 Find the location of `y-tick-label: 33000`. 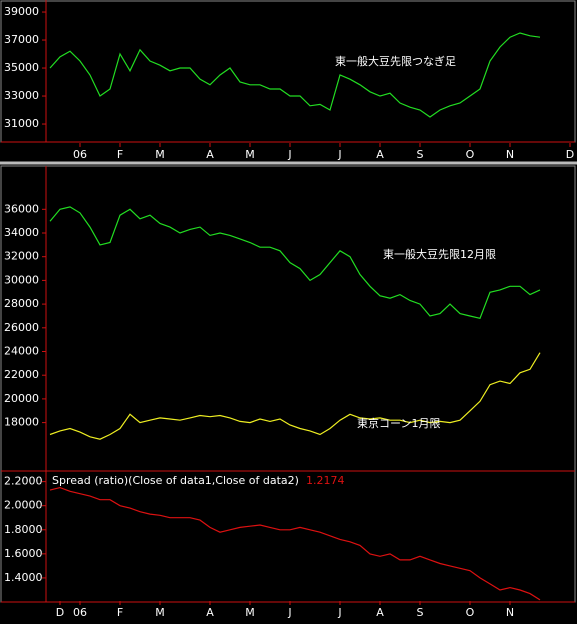

y-tick-label: 33000 is located at coordinates (21, 95).